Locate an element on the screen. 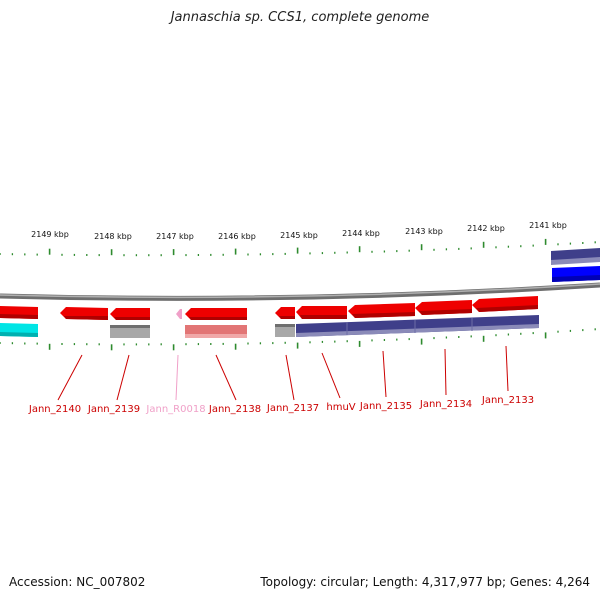 The width and height of the screenshot is (600, 600). scale-label: 2149 kbp is located at coordinates (50, 234).